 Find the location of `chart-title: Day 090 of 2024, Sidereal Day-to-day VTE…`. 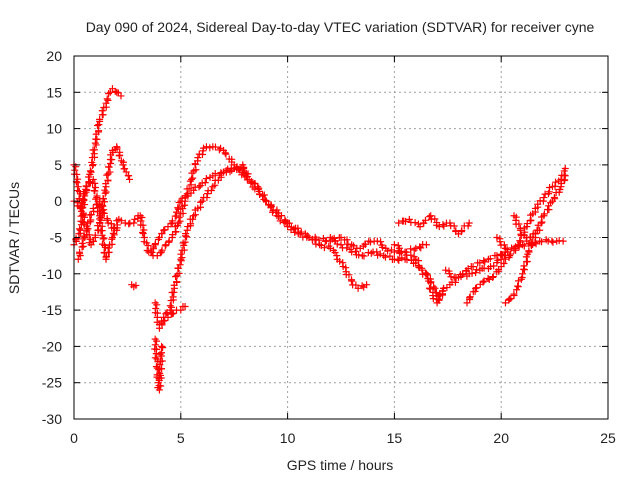

chart-title: Day 090 of 2024, Sidereal Day-to-day VTE… is located at coordinates (340, 27).